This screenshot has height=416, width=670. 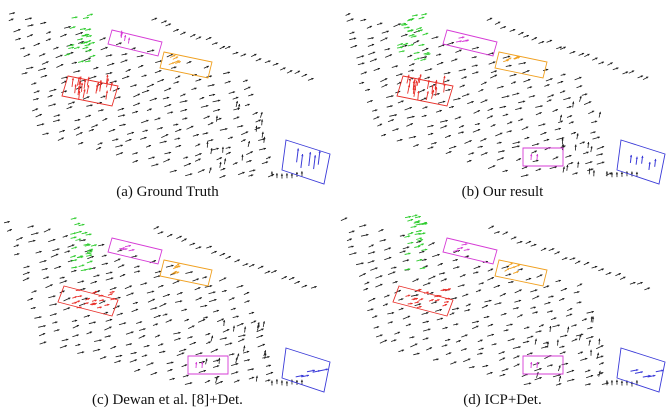 I want to click on blue-object-vector, so click(x=638, y=372).